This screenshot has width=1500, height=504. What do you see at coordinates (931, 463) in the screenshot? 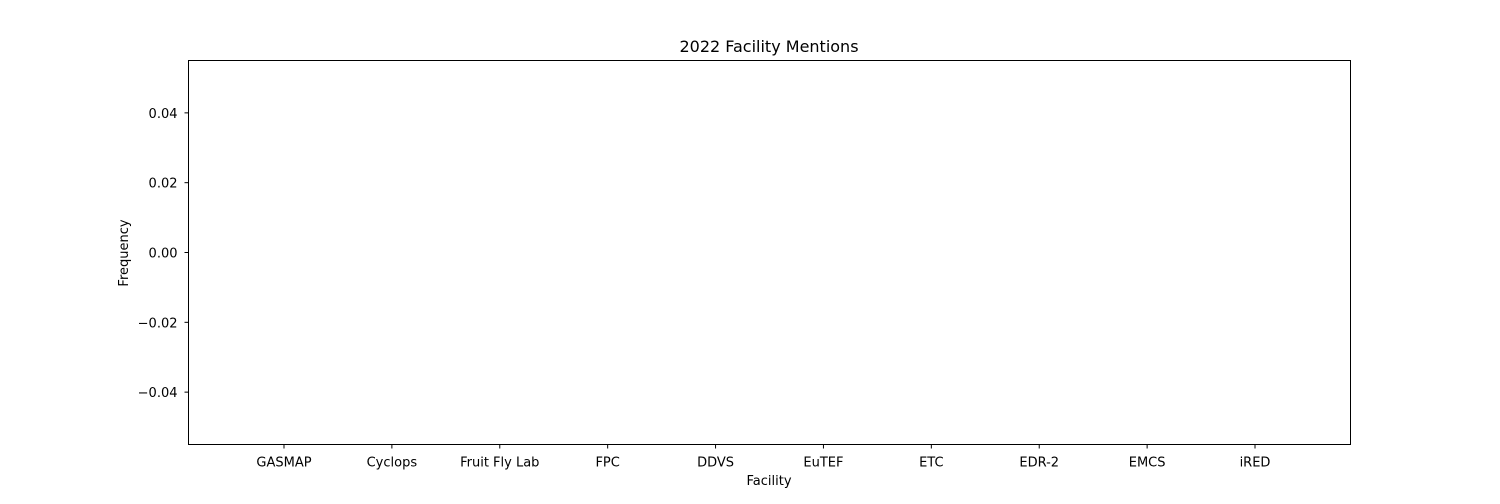
I see `x-tick-label: ETC` at bounding box center [931, 463].